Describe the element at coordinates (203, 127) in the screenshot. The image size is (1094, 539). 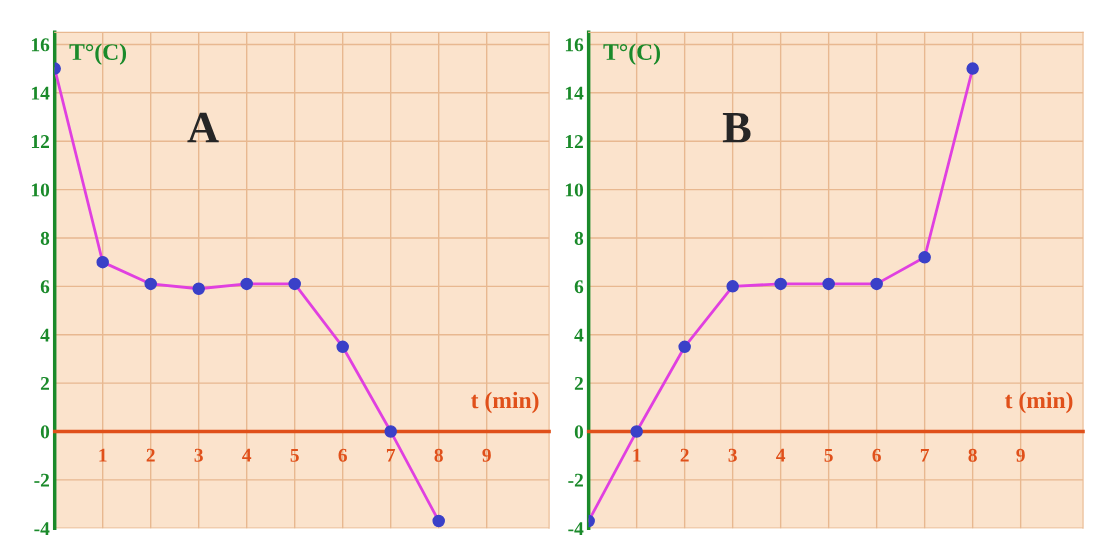
I see `annotation: A` at that location.